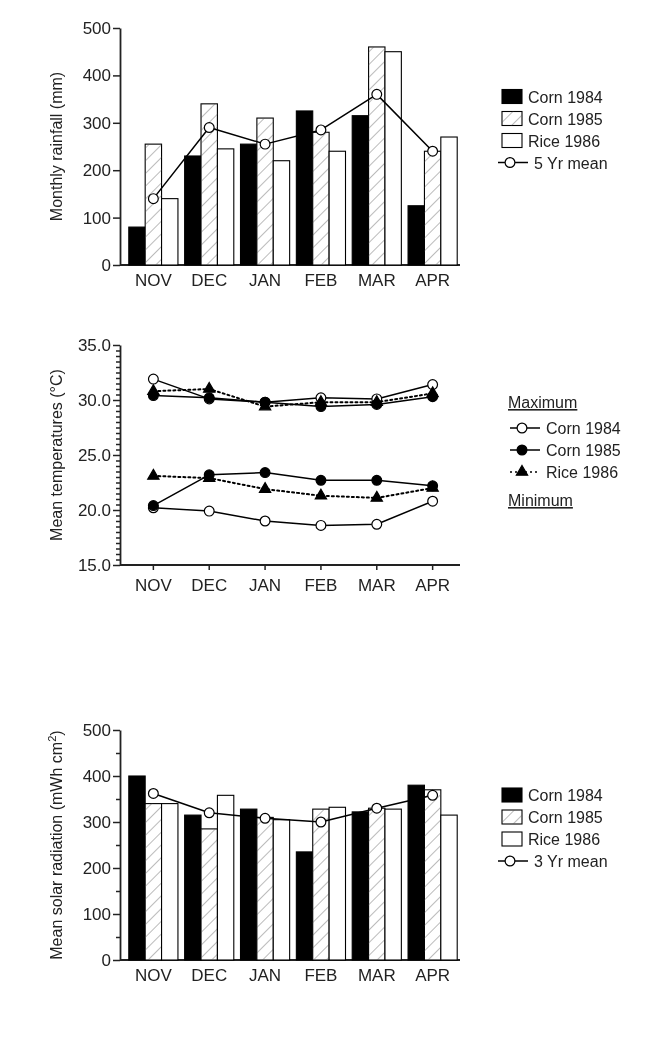 This screenshot has height=1037, width=655. What do you see at coordinates (56, 455) in the screenshot?
I see `y-axis-title: Mean temperatures (°C)` at bounding box center [56, 455].